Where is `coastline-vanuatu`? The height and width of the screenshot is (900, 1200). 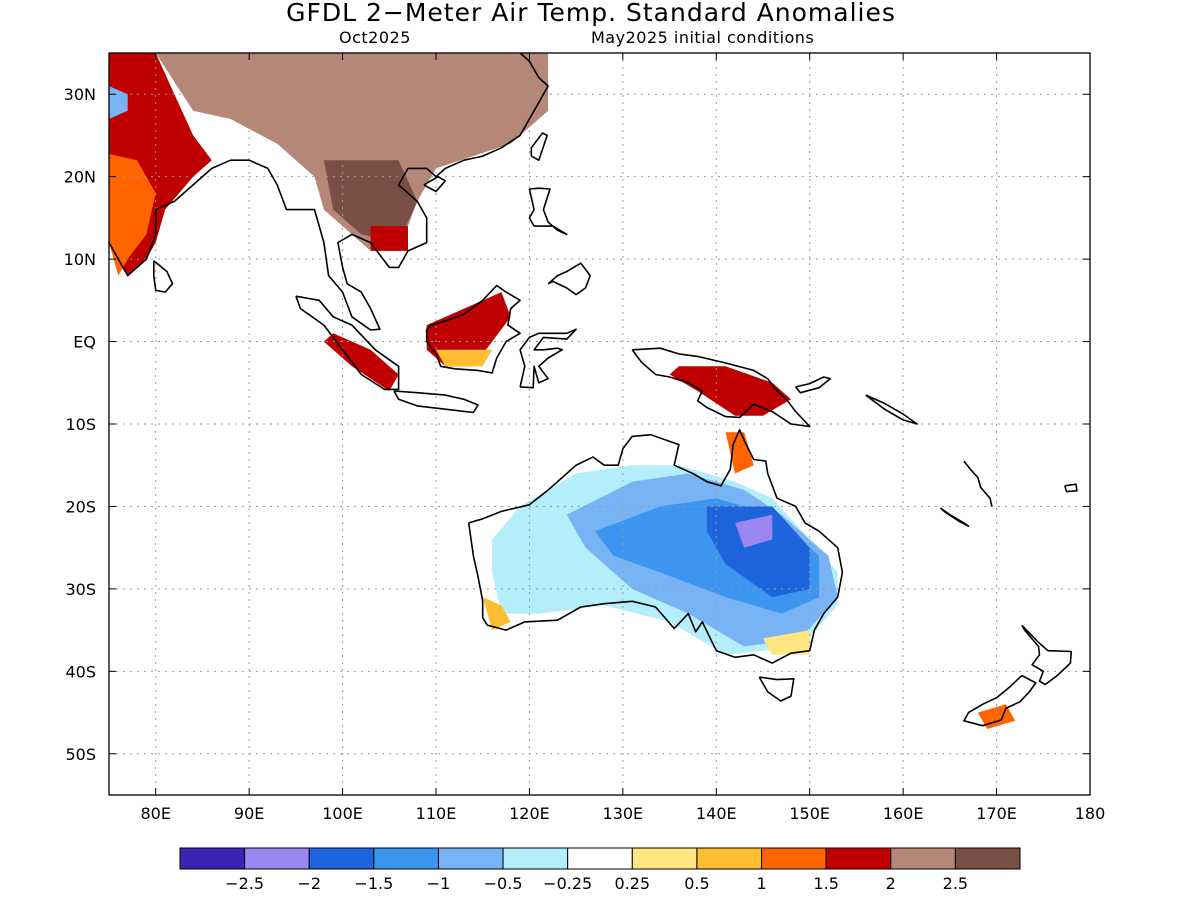 coastline-vanuatu is located at coordinates (978, 483).